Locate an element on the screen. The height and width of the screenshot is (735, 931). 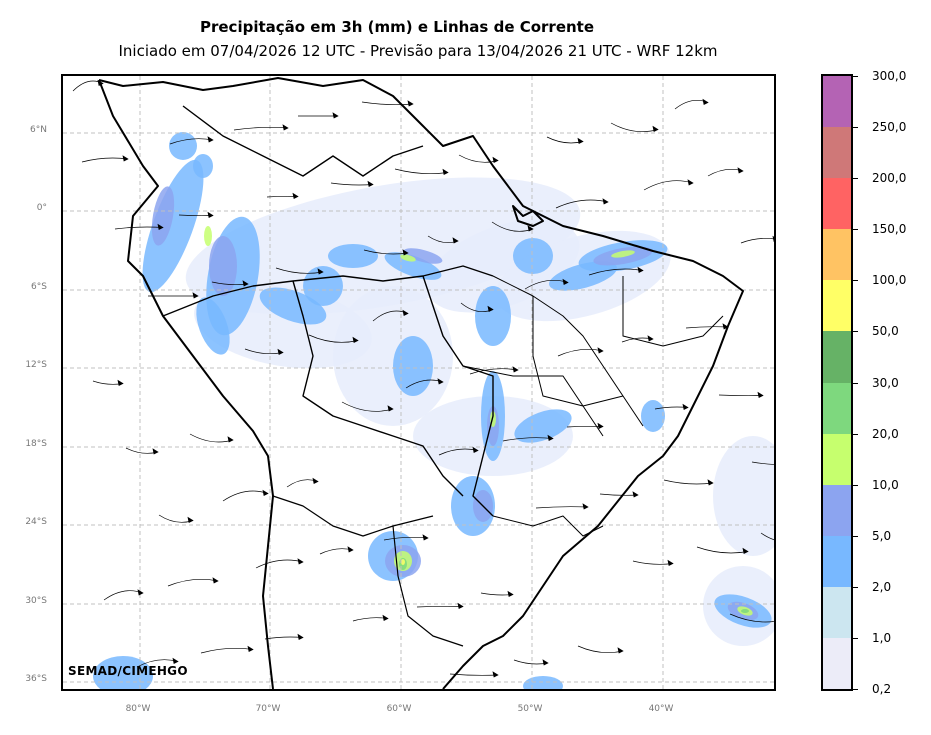
colorbar-label: 5,0 is located at coordinates (882, 535).